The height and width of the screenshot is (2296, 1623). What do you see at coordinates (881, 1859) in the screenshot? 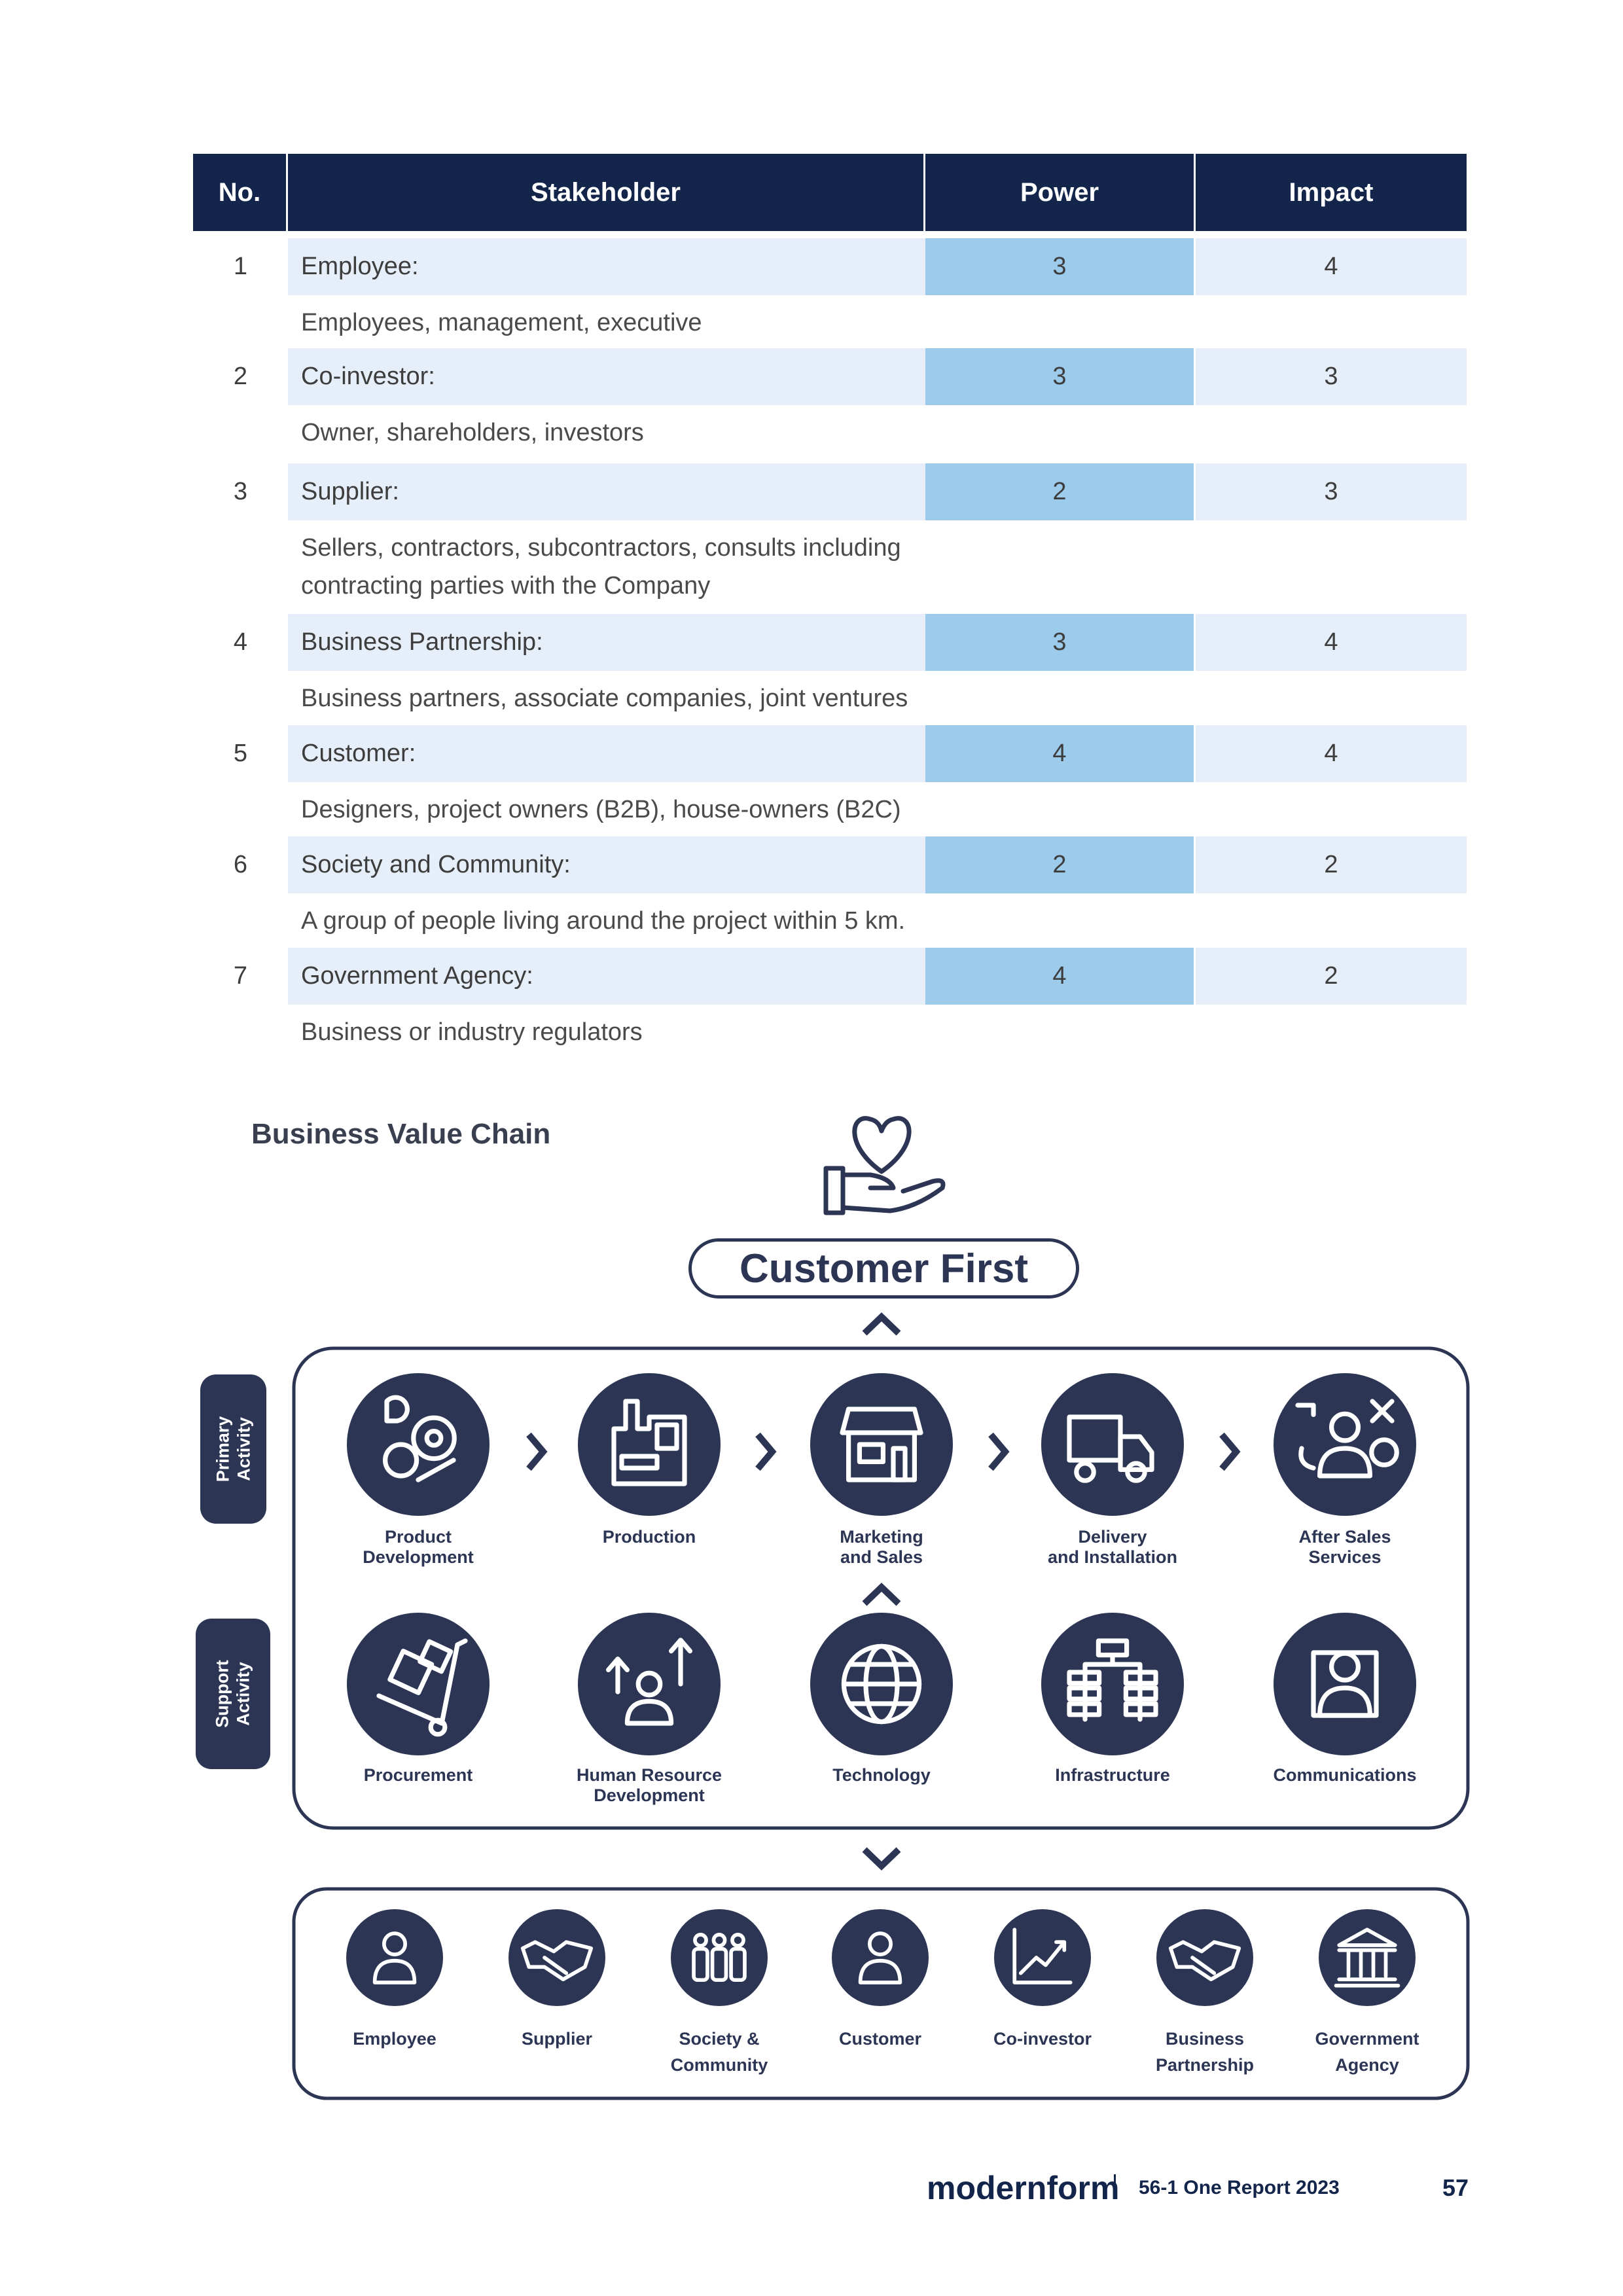
I see `chevron-down` at bounding box center [881, 1859].